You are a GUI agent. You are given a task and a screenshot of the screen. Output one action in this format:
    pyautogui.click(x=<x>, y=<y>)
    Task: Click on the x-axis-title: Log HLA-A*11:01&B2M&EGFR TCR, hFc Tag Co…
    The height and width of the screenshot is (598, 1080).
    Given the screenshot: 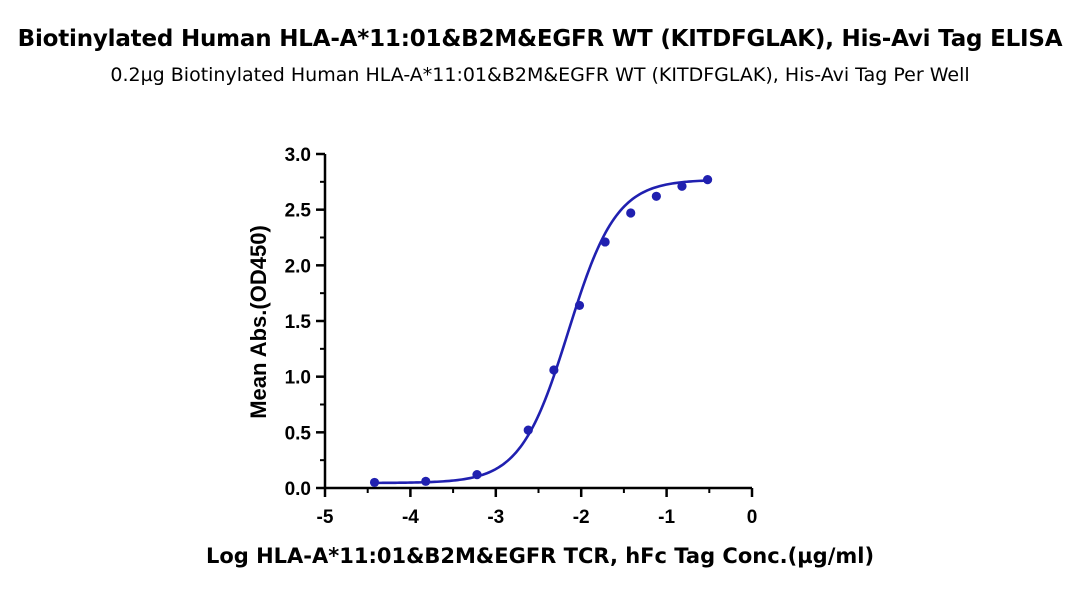 What is the action you would take?
    pyautogui.click(x=540, y=556)
    